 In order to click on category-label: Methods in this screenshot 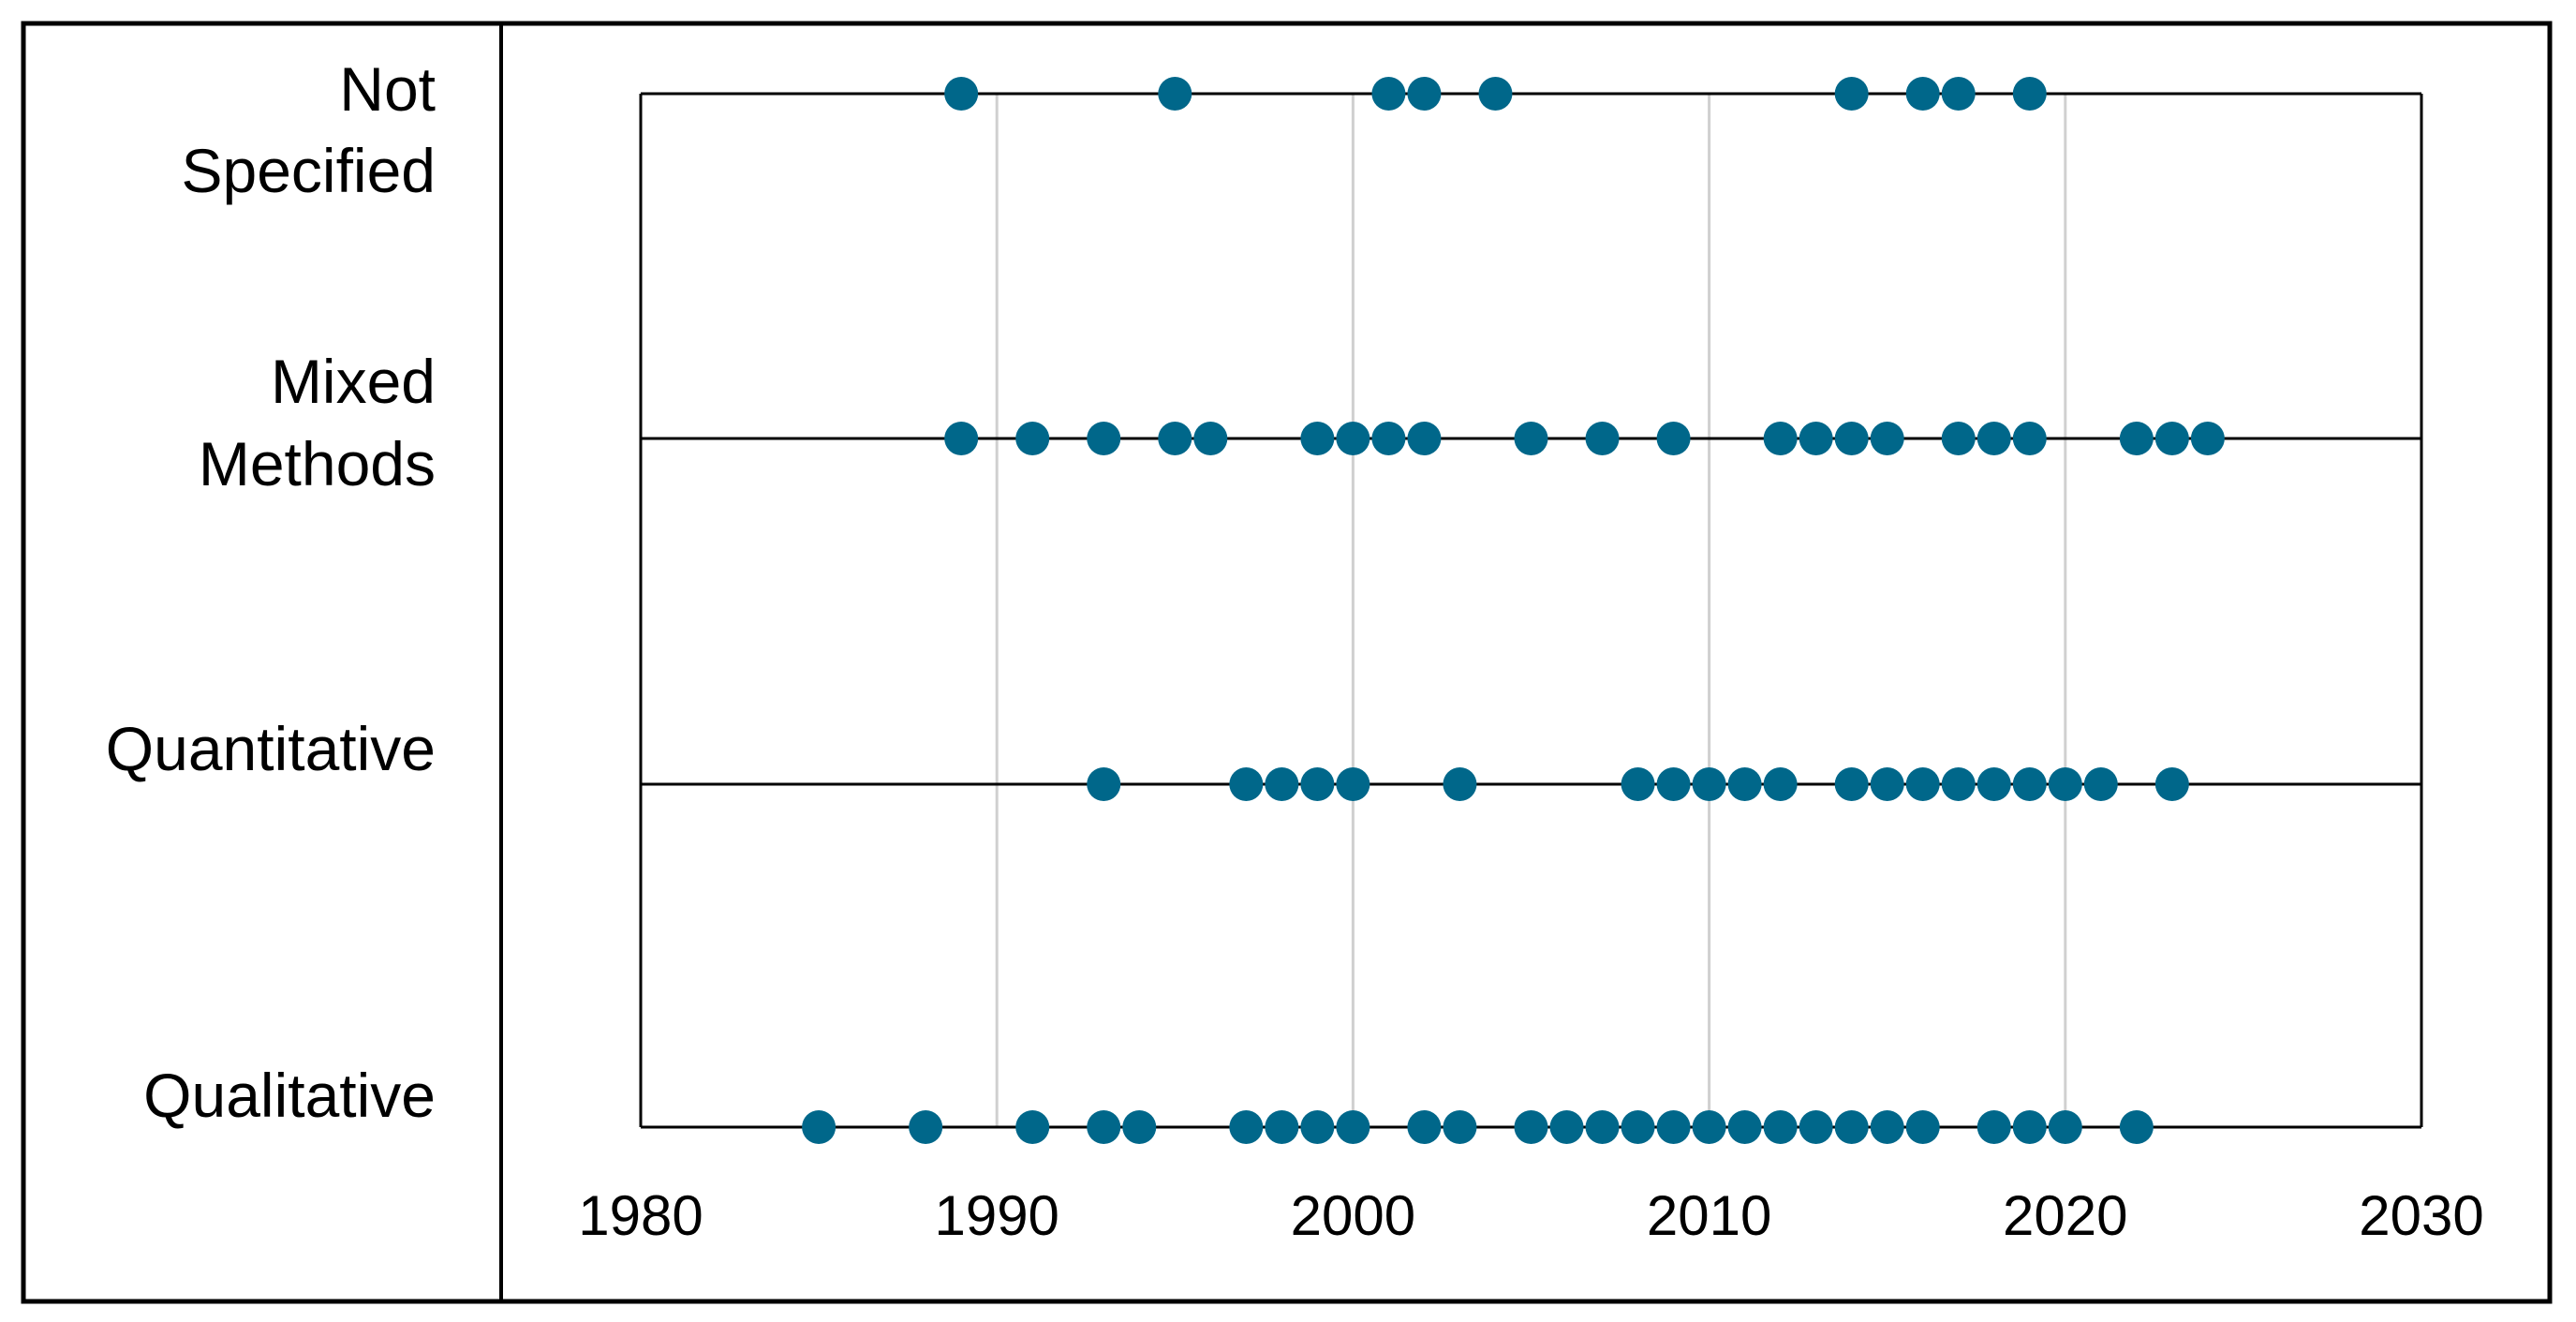, I will do `click(318, 463)`.